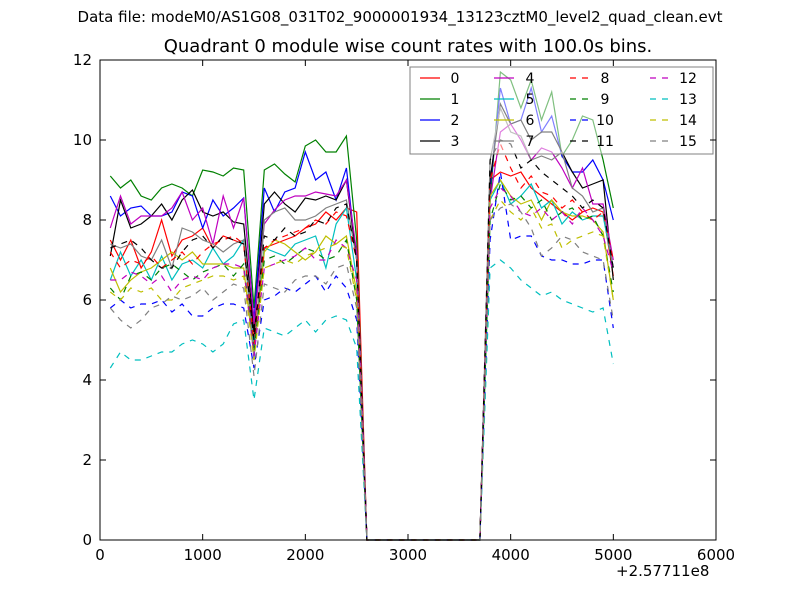 The height and width of the screenshot is (600, 800). What do you see at coordinates (87, 220) in the screenshot?
I see `y-tick-label: 8` at bounding box center [87, 220].